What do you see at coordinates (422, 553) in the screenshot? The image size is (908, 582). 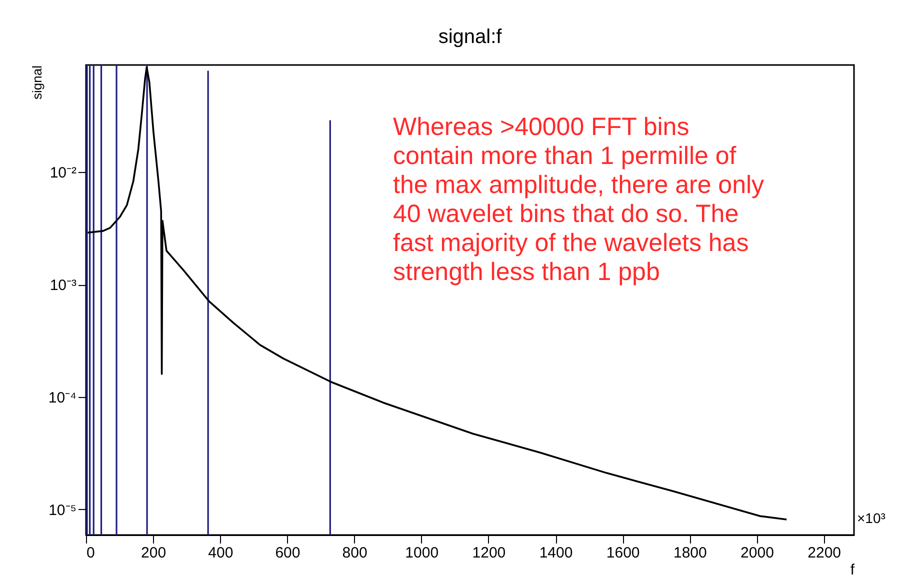 I see `x-tick-label: 1000` at bounding box center [422, 553].